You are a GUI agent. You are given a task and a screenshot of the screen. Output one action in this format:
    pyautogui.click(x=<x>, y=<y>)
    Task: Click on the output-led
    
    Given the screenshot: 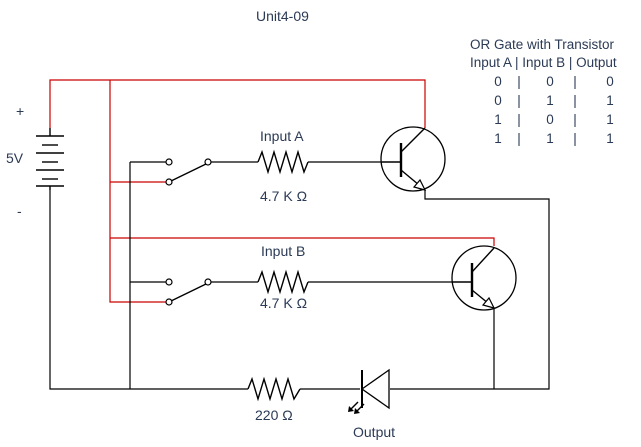 What is the action you would take?
    pyautogui.click(x=375, y=389)
    